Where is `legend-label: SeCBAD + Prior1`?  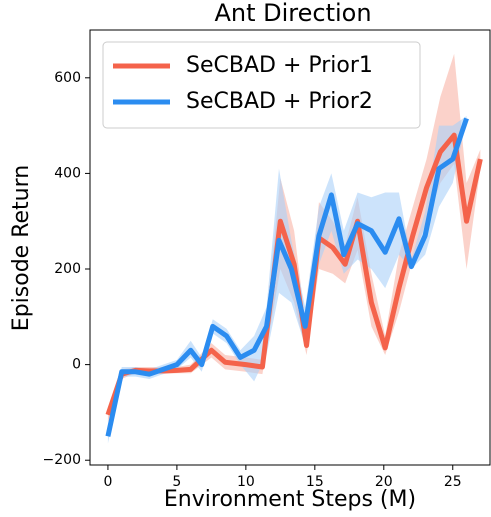 legend-label: SeCBAD + Prior1 is located at coordinates (279, 65).